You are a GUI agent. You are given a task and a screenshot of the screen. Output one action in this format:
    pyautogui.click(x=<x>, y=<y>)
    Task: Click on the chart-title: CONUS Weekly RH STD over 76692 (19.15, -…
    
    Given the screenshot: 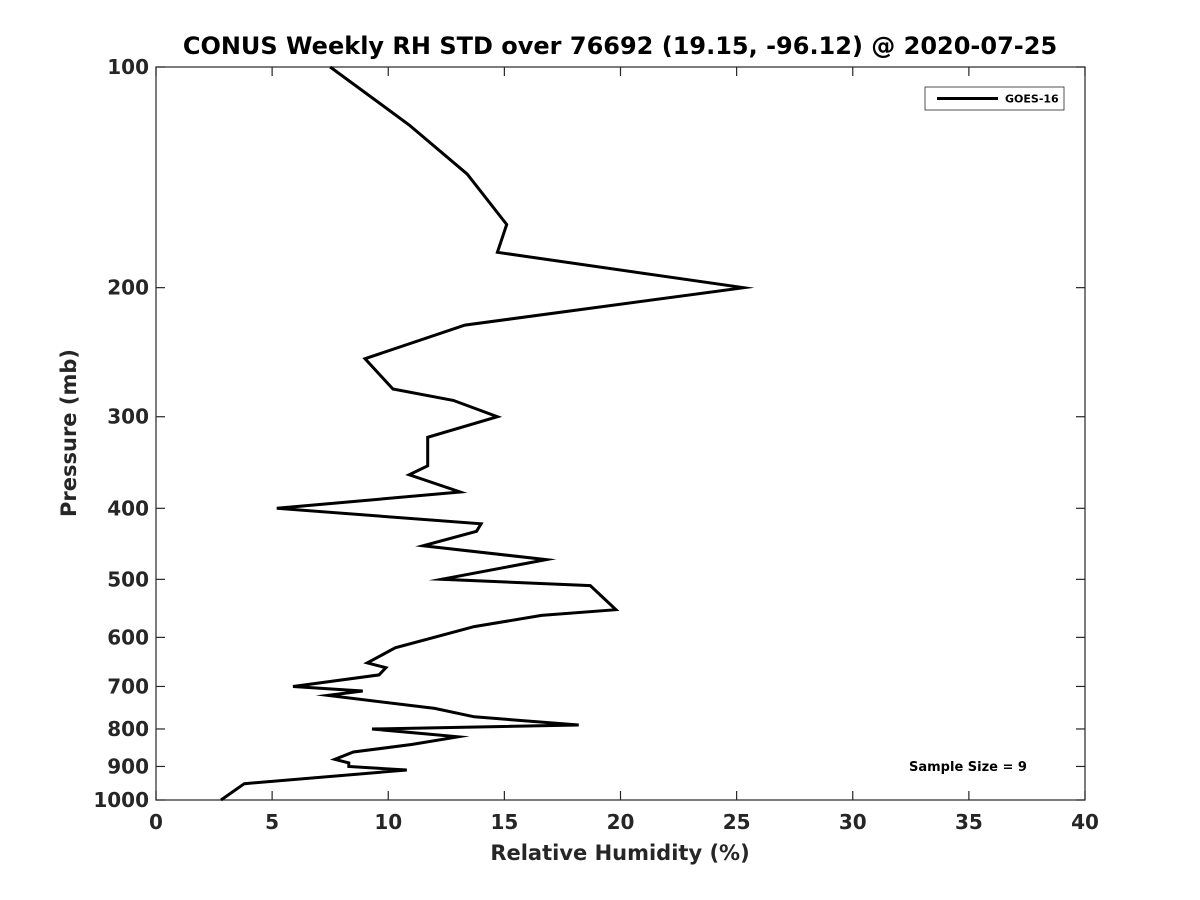 What is the action you would take?
    pyautogui.click(x=620, y=46)
    